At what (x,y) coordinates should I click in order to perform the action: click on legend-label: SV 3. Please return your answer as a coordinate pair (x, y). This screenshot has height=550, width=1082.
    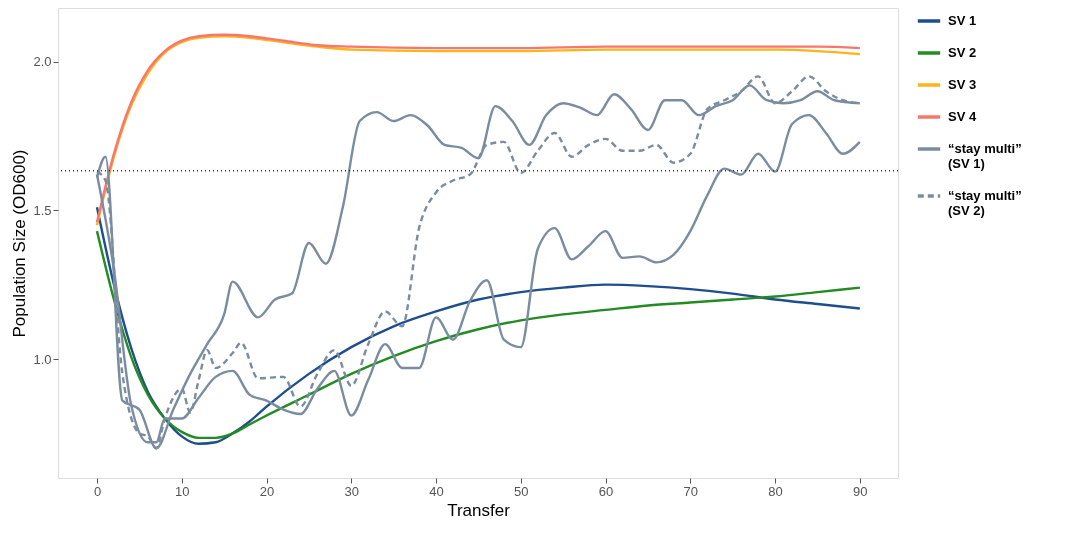
    Looking at the image, I should click on (962, 84).